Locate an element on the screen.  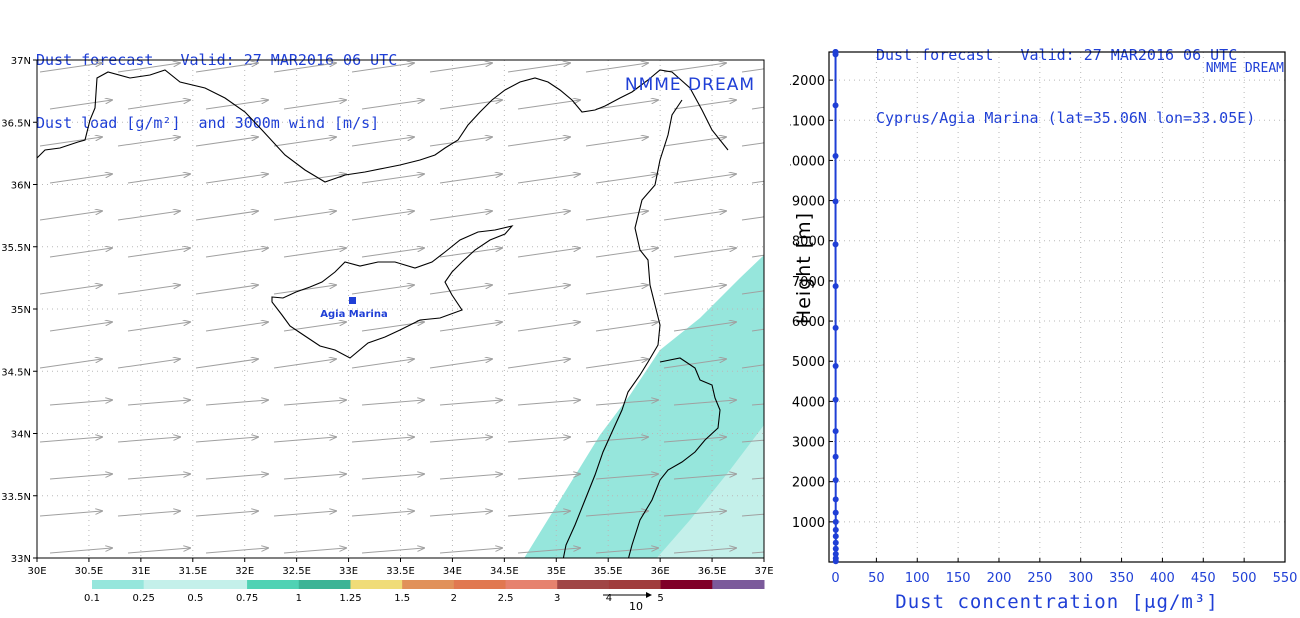
dust-band-0.1 is located at coordinates (644, 406).